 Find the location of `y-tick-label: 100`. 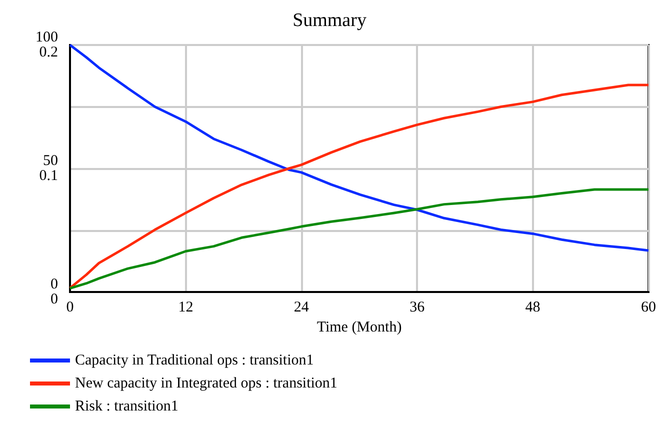

y-tick-label: 100 is located at coordinates (47, 38).